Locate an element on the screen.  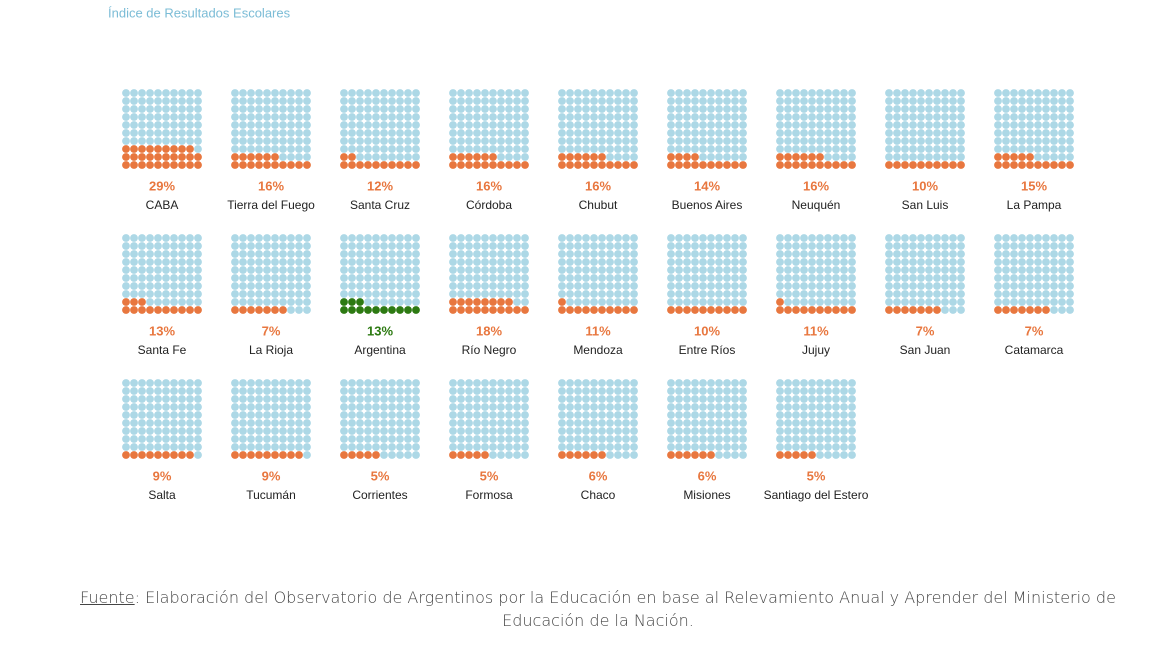
category-label: Tucumán is located at coordinates (271, 495).